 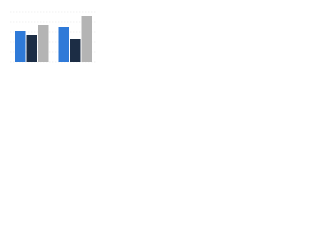 What do you see at coordinates (53, 37) in the screenshot?
I see `chart` at bounding box center [53, 37].